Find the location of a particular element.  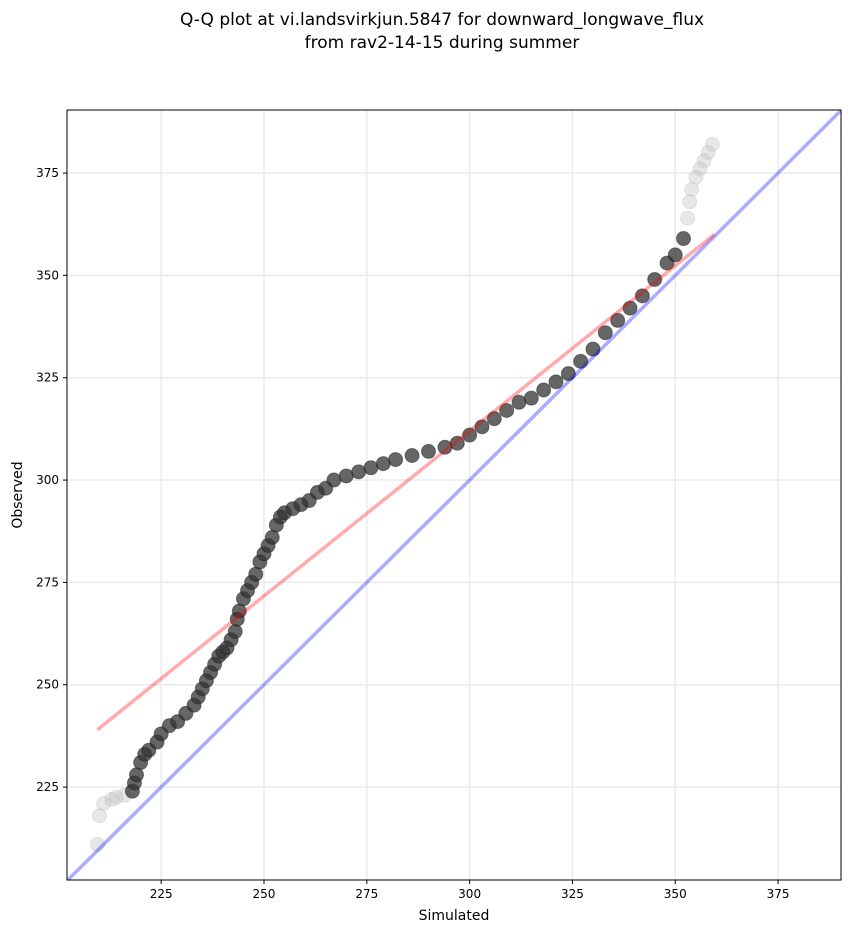

chart-title-line2: from rav2-14-15 during summer is located at coordinates (442, 43).